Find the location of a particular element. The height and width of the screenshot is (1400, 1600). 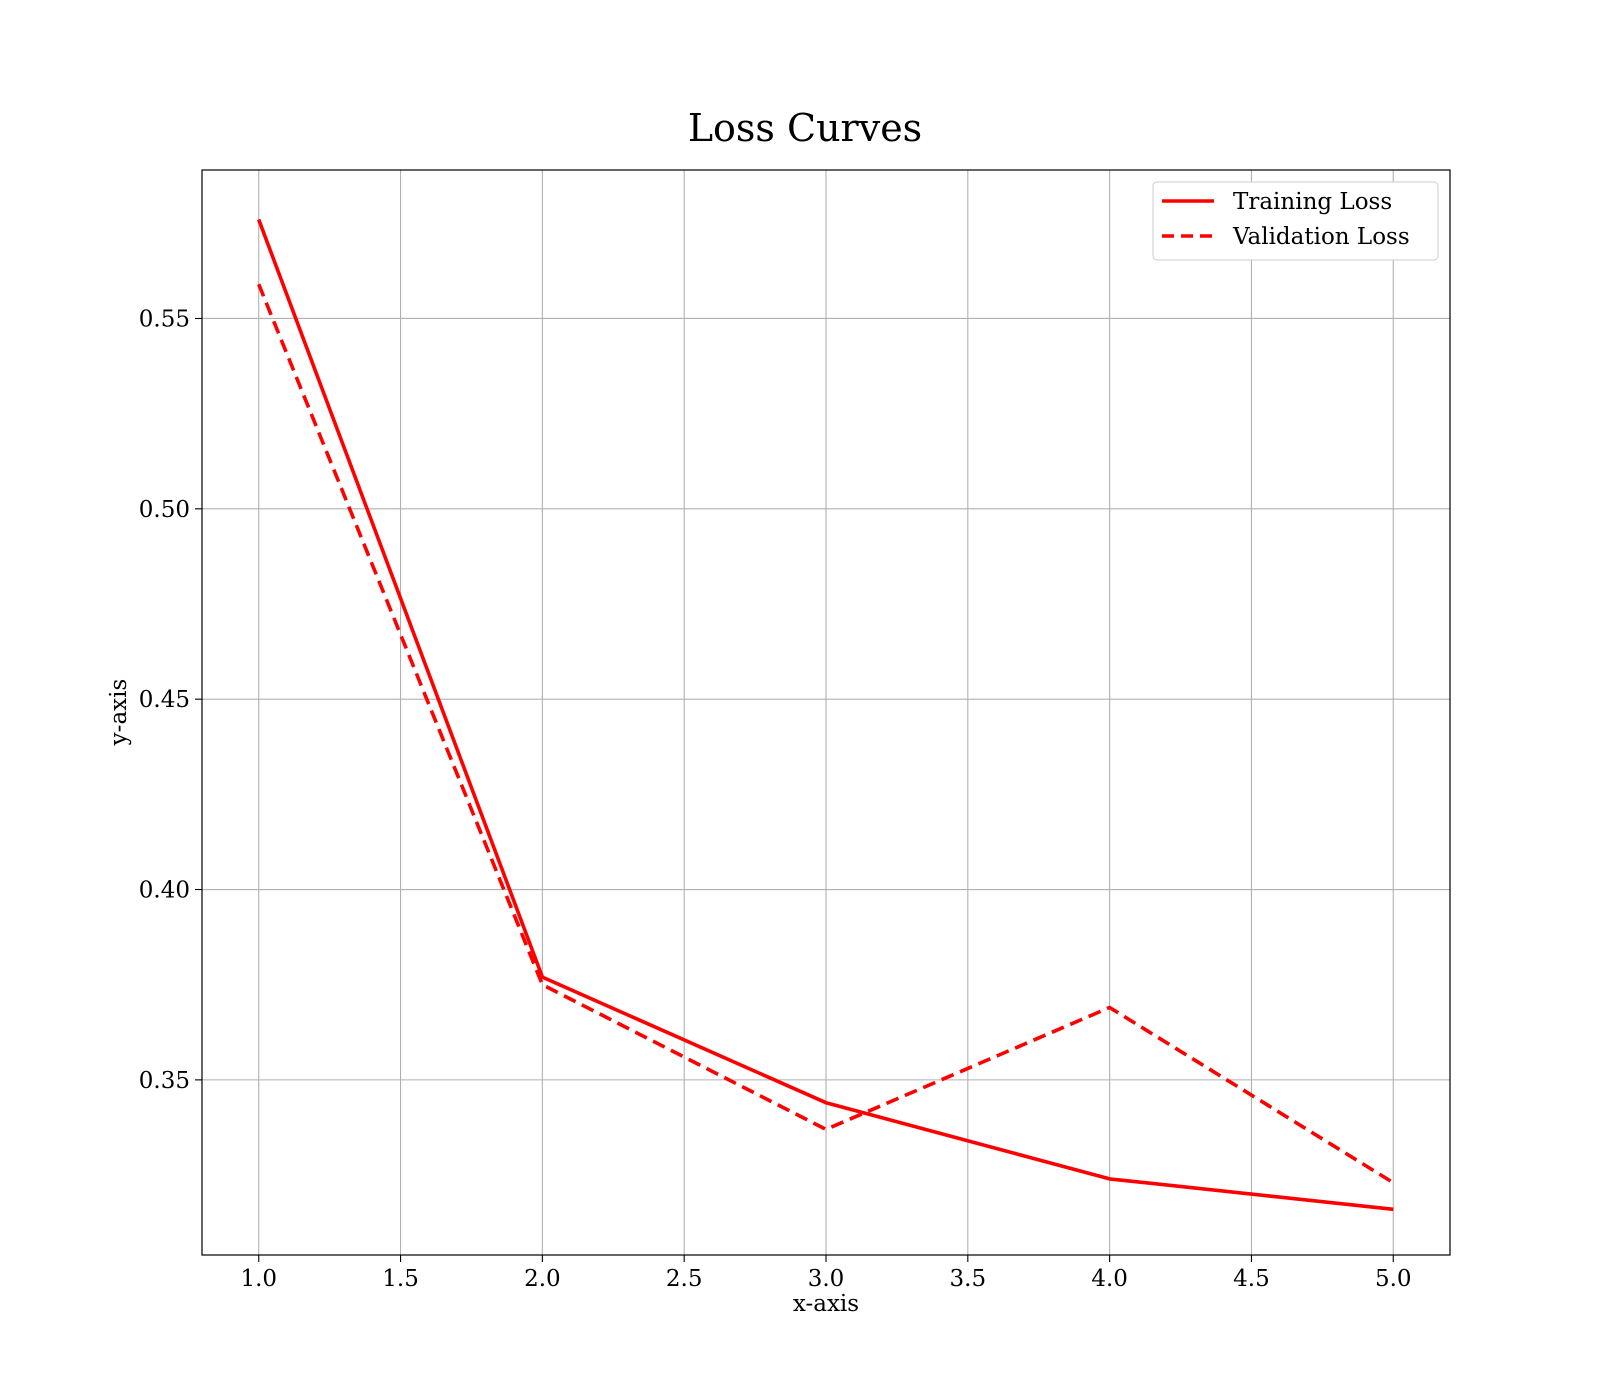

x-tick-label: 3.0 is located at coordinates (826, 1279).